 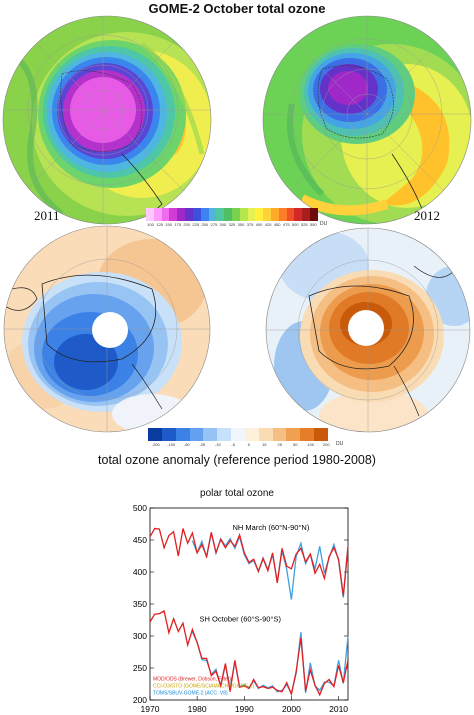 I want to click on ozone-map-2012, so click(x=367, y=120).